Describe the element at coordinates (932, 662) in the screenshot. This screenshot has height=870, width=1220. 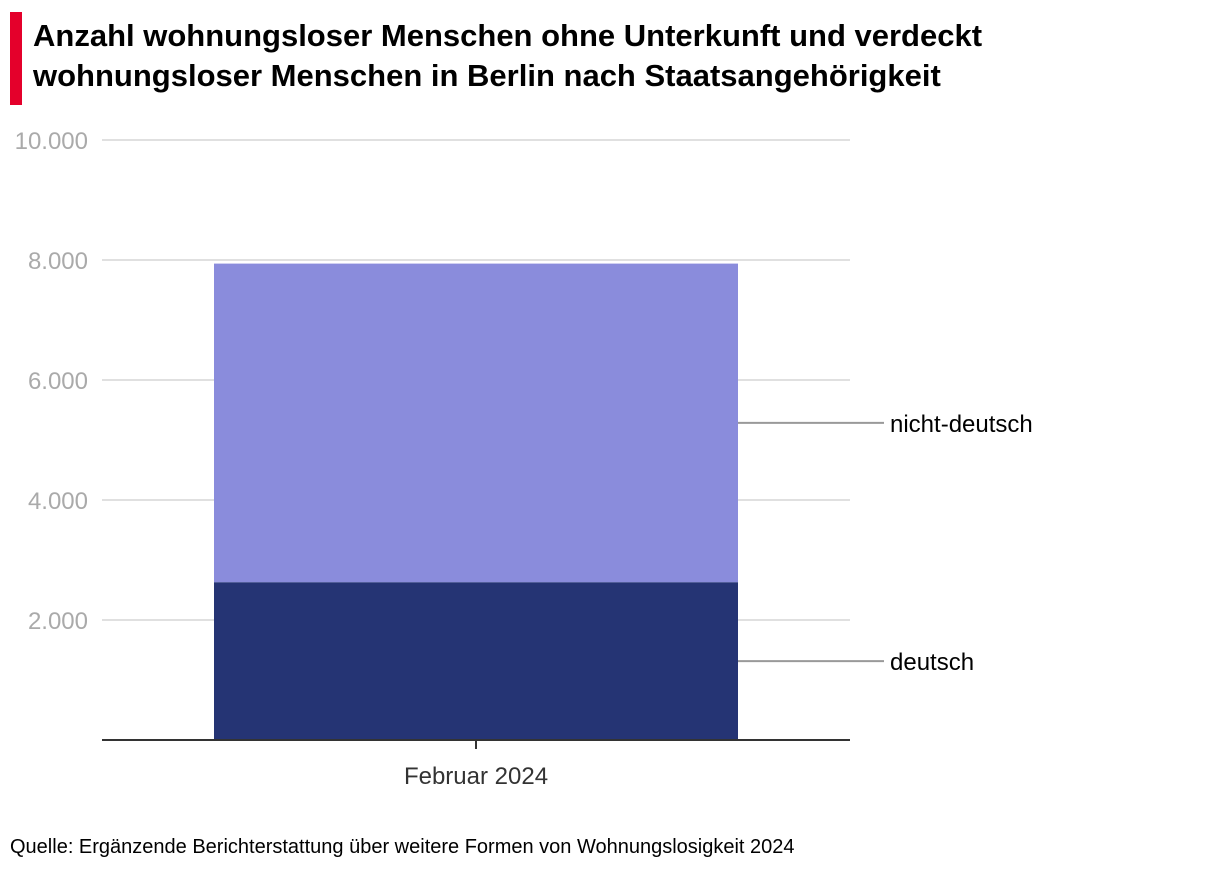
I see `legend-label-deutsch: deutsch` at that location.